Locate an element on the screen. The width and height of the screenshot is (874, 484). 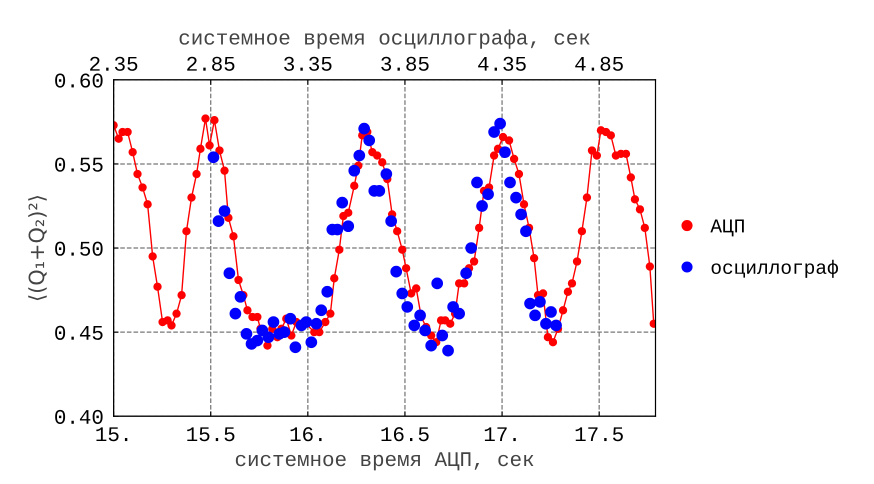
x-tick-label: 16.5 is located at coordinates (405, 434).